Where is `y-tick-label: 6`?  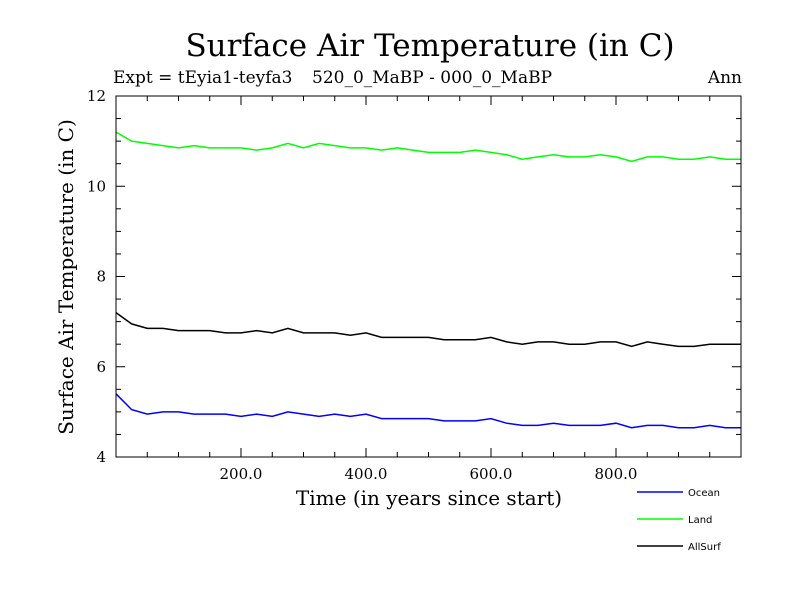 y-tick-label: 6 is located at coordinates (101, 367).